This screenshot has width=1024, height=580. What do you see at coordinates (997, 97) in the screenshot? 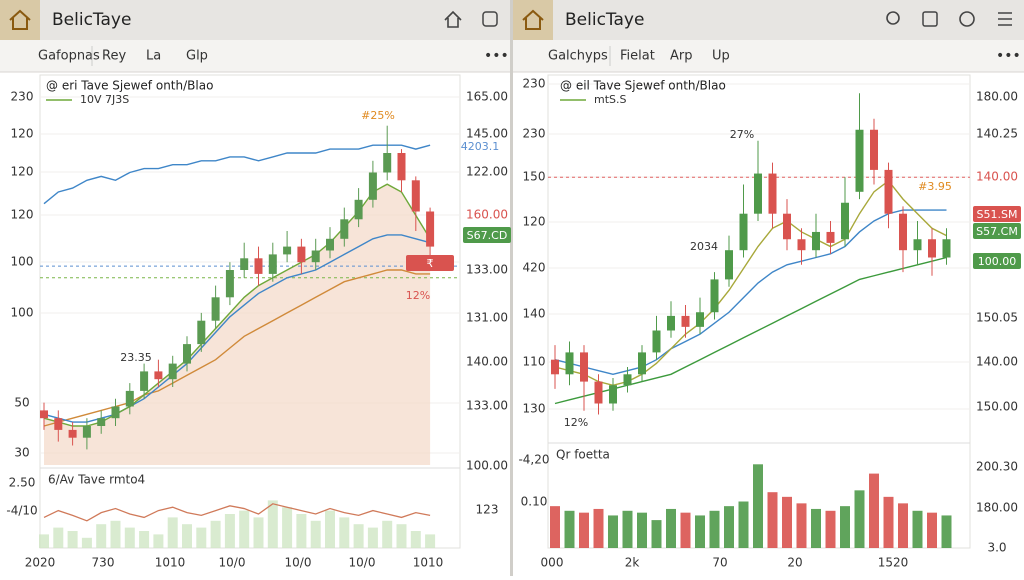
I see `y-tick-label: 180.00` at bounding box center [997, 97].